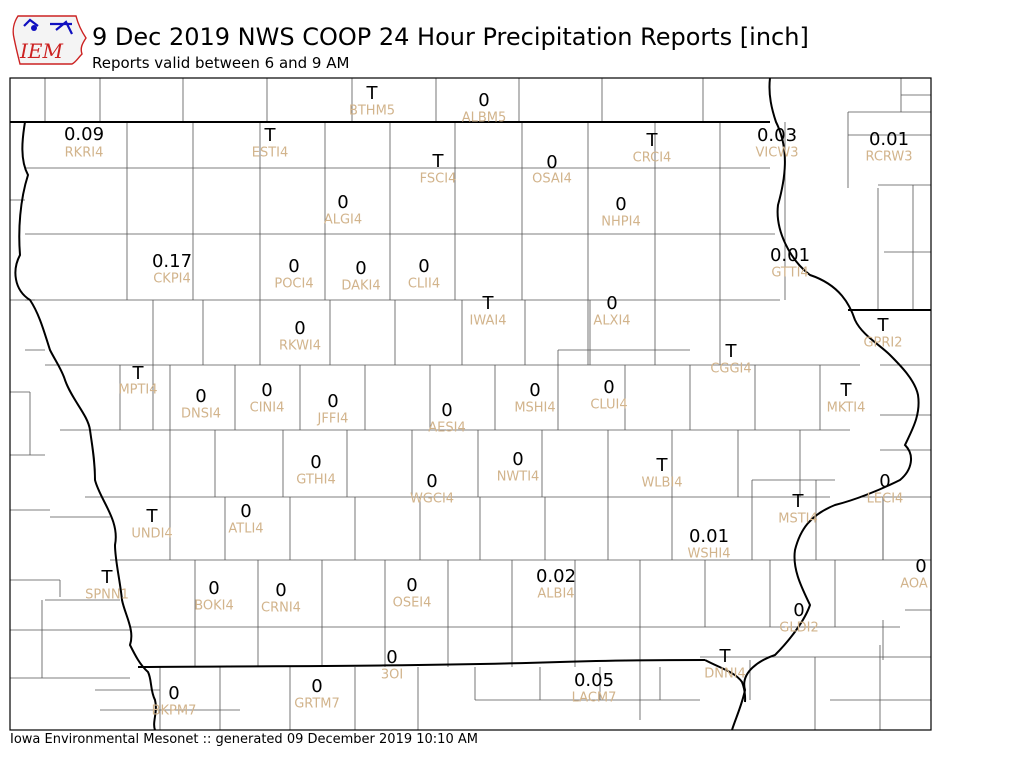 The height and width of the screenshot is (768, 1024). What do you see at coordinates (412, 603) in the screenshot?
I see `station-id-label: OSEI4` at bounding box center [412, 603].